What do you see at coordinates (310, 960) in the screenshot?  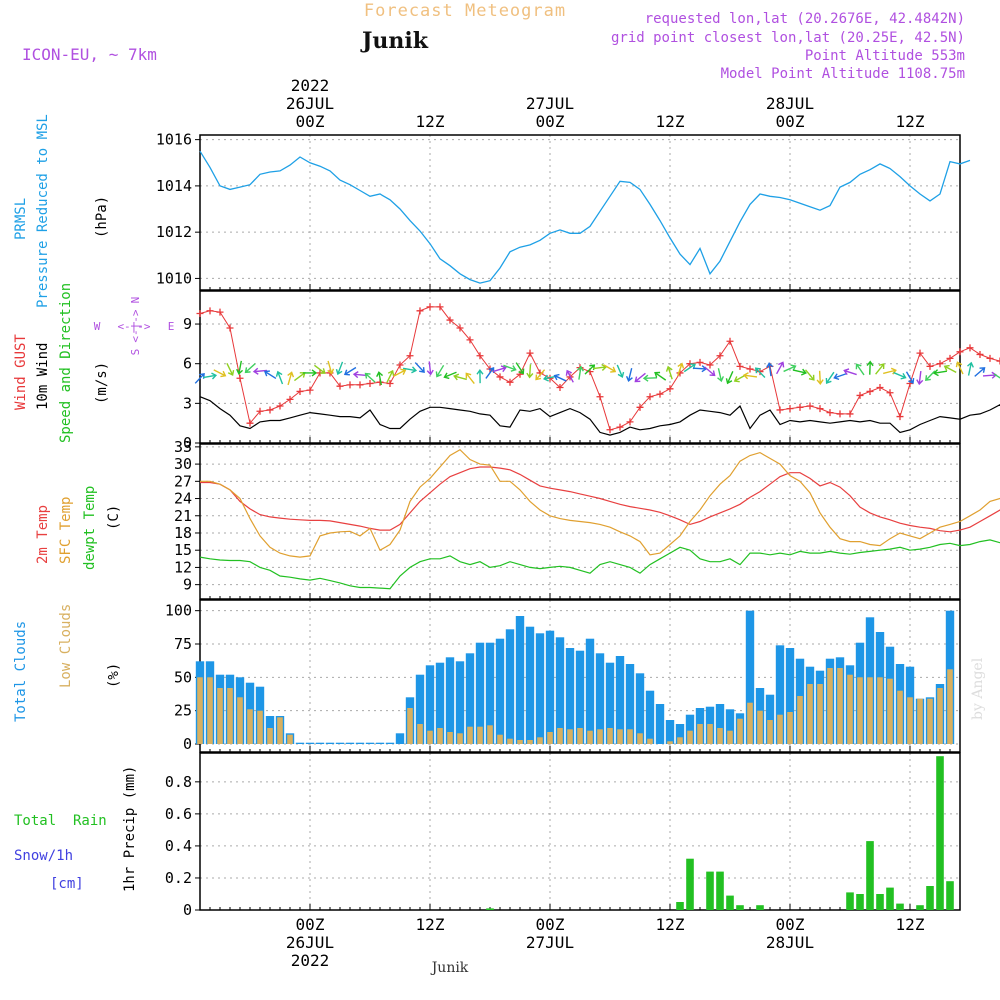 I see `bottom-time-label: 2022` at bounding box center [310, 960].